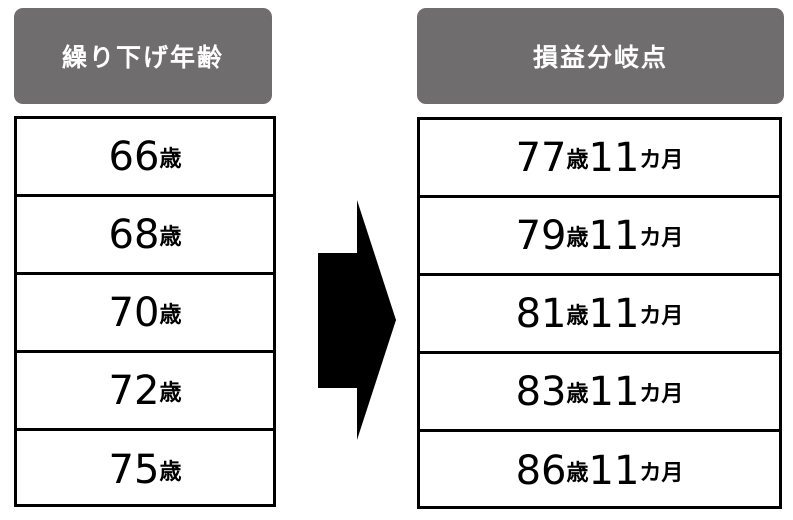 The height and width of the screenshot is (520, 793). What do you see at coordinates (134, 312) in the screenshot?
I see `age-value: 70` at bounding box center [134, 312].